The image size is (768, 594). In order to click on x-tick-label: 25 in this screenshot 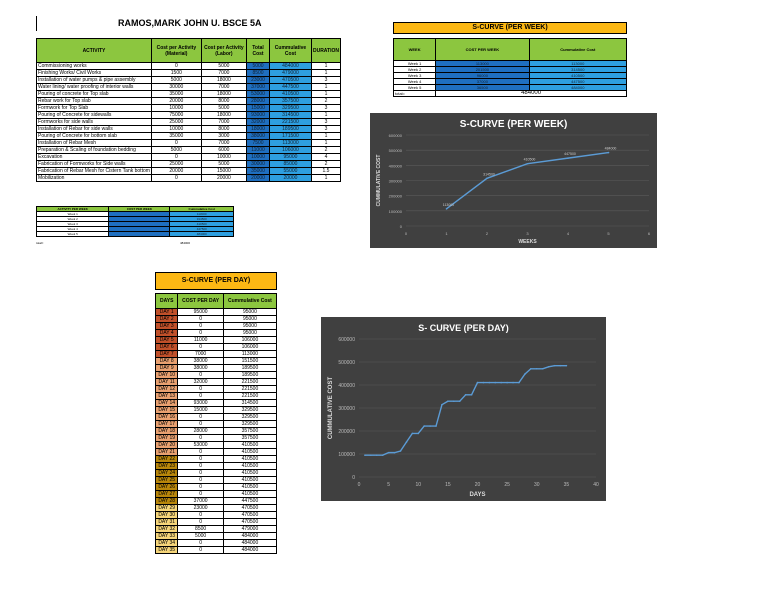, I will do `click(507, 485)`.